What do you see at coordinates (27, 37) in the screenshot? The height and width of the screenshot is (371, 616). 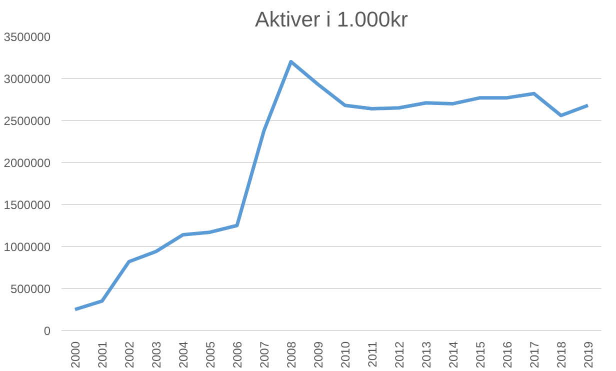 I see `y-tick-label: 3500000` at bounding box center [27, 37].